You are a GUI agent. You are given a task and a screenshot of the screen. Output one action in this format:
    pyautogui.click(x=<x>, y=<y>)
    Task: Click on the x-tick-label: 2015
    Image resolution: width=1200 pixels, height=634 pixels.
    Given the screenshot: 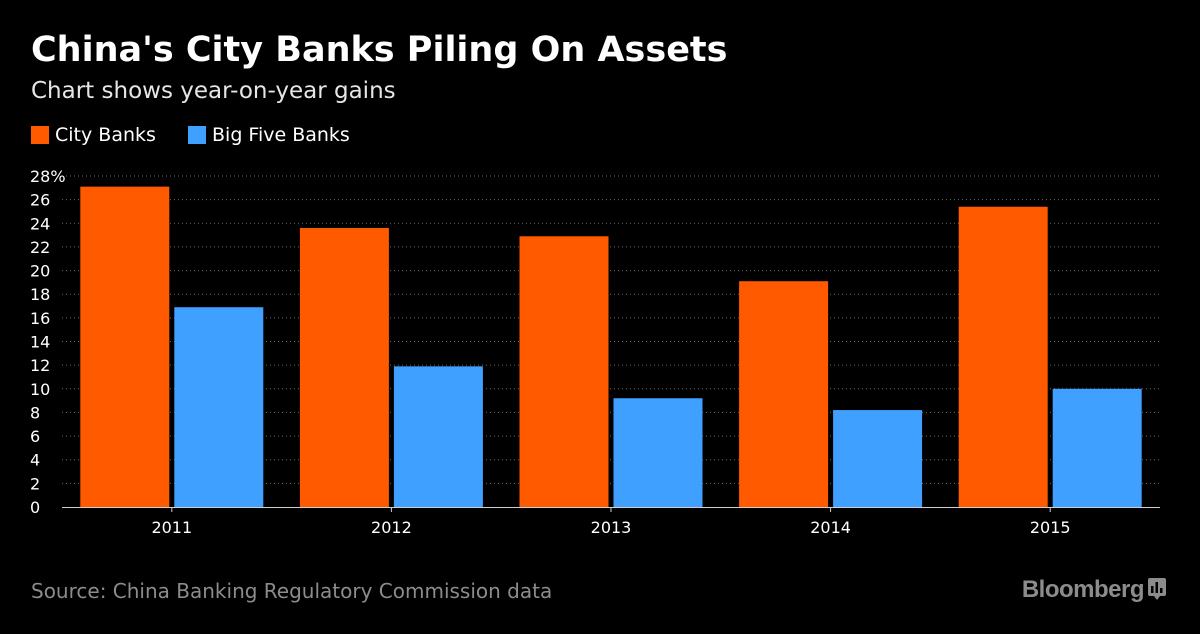 What is the action you would take?
    pyautogui.click(x=1050, y=527)
    